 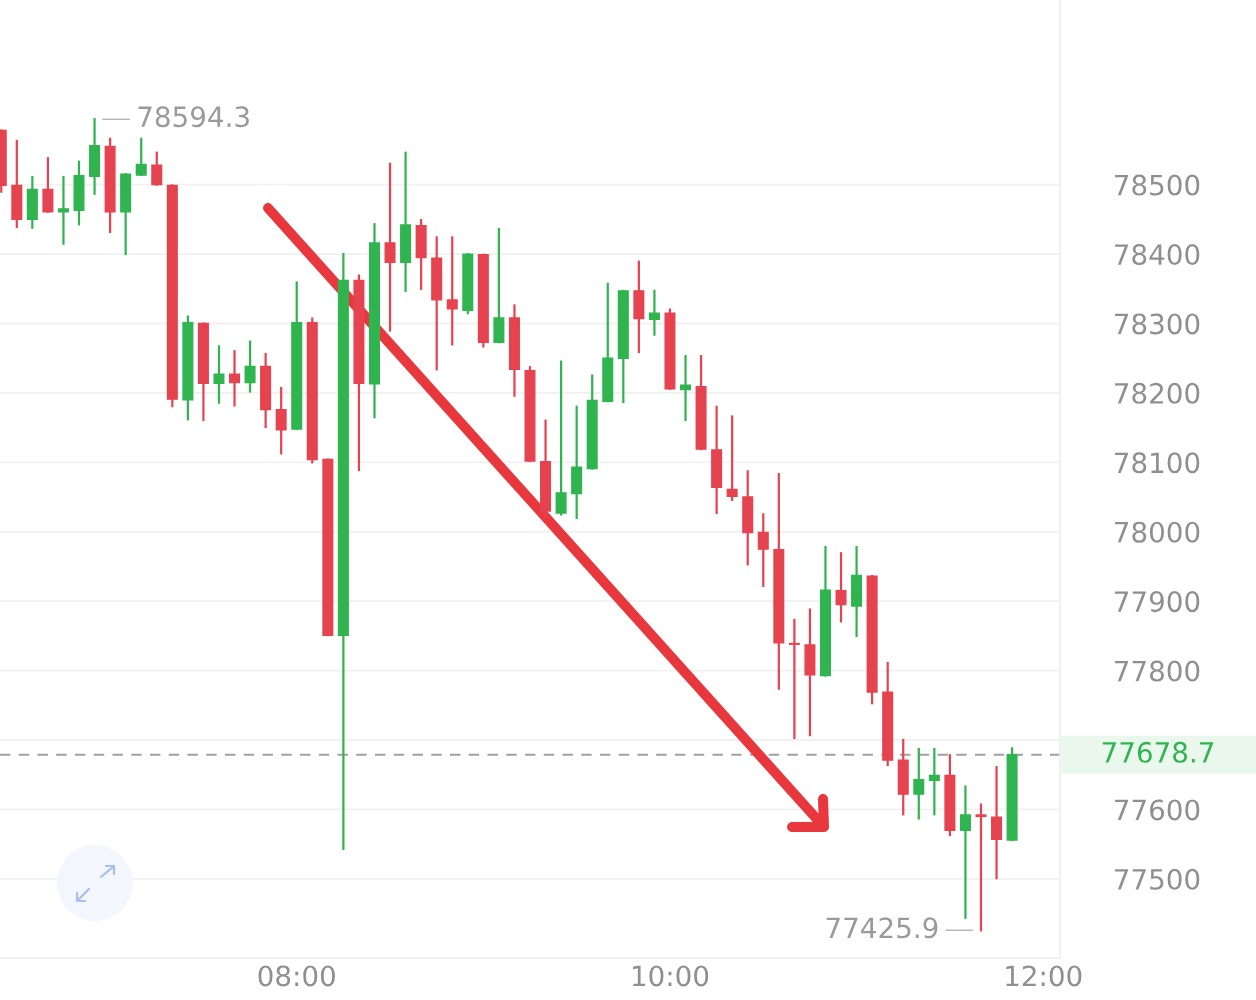 What do you see at coordinates (1157, 602) in the screenshot?
I see `y-tick-label: 77900` at bounding box center [1157, 602].